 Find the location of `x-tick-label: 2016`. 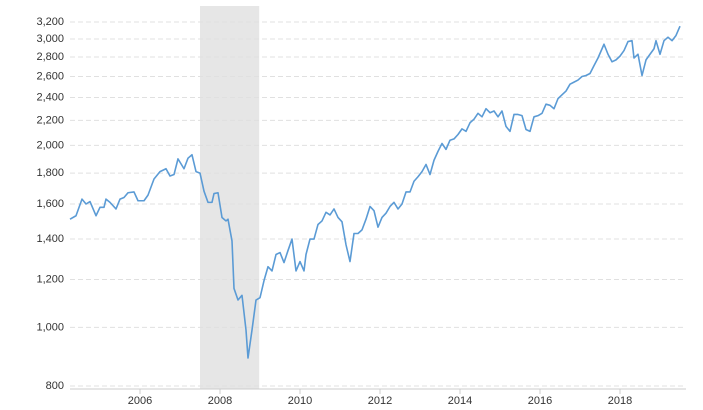

x-tick-label: 2016 is located at coordinates (540, 401).